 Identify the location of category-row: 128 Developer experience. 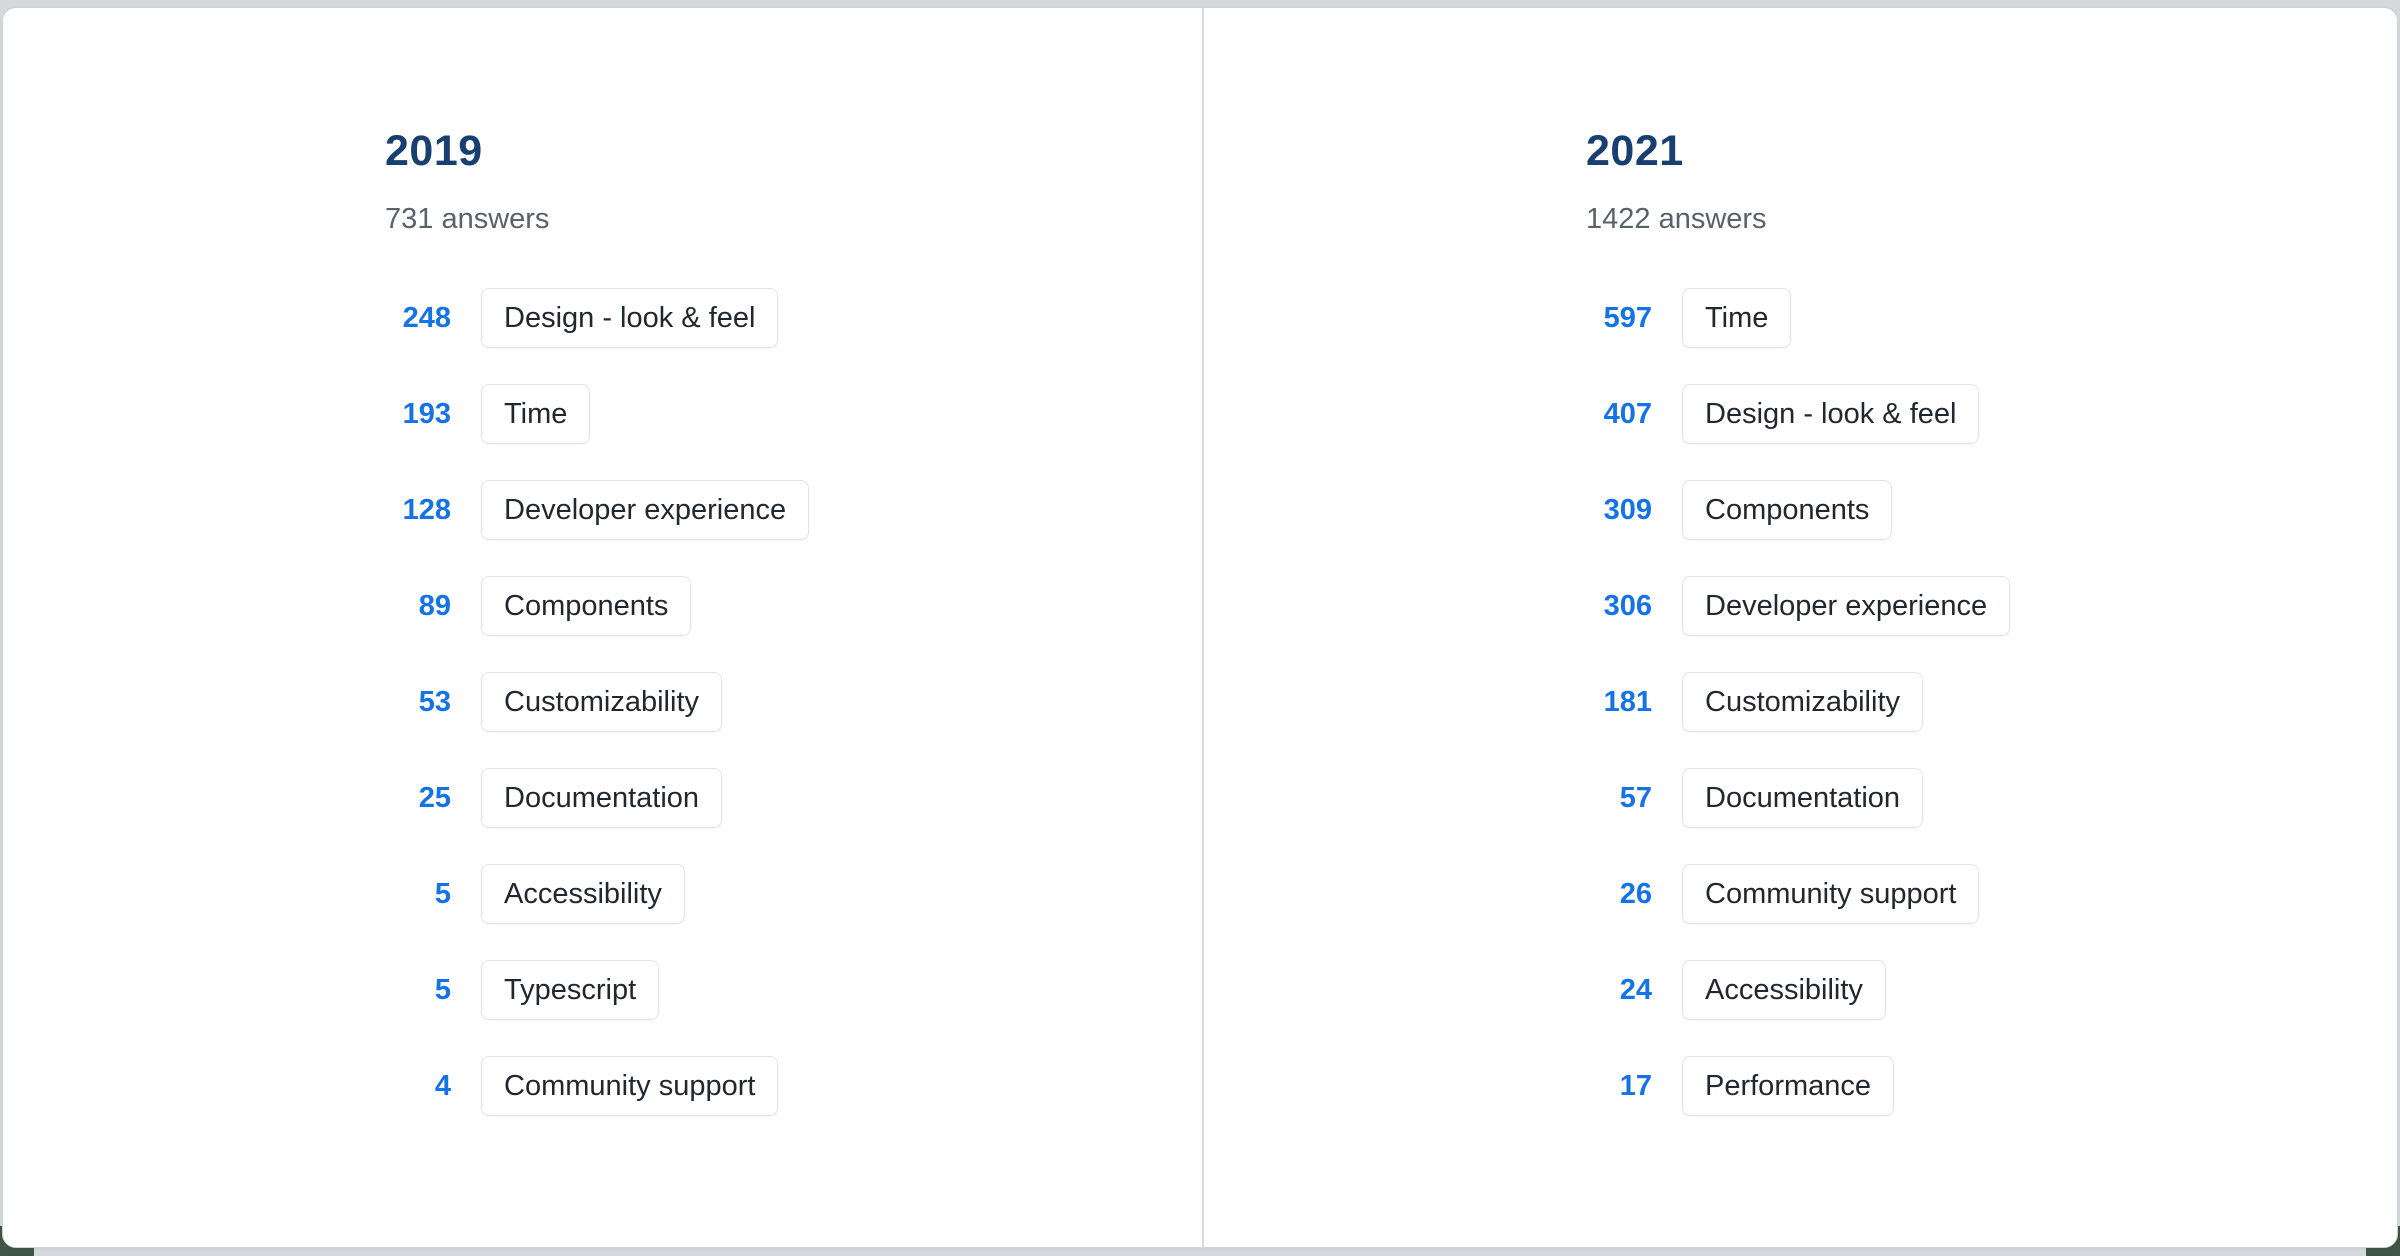
(793, 510).